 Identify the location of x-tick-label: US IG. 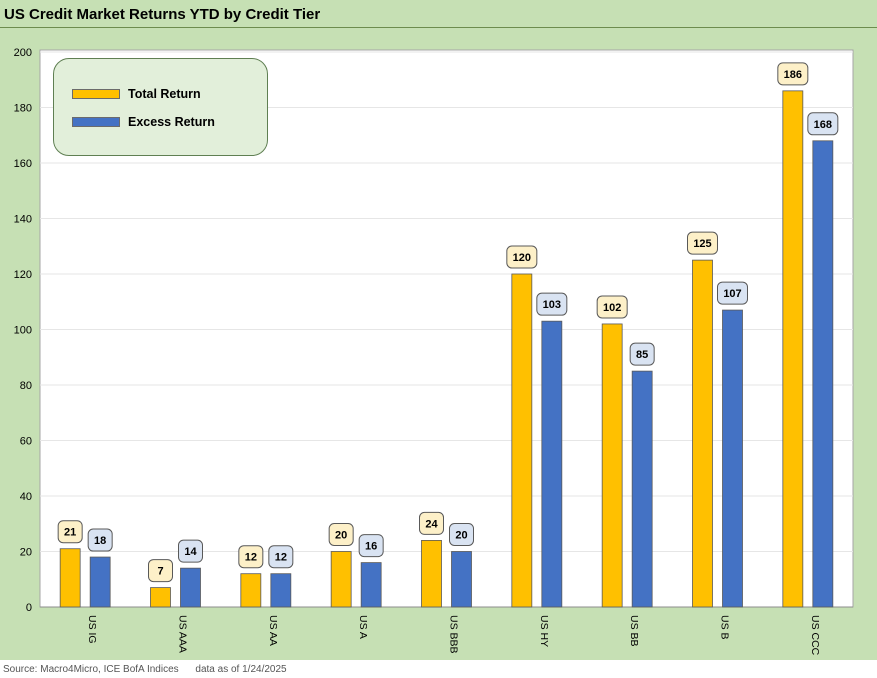
(92, 629).